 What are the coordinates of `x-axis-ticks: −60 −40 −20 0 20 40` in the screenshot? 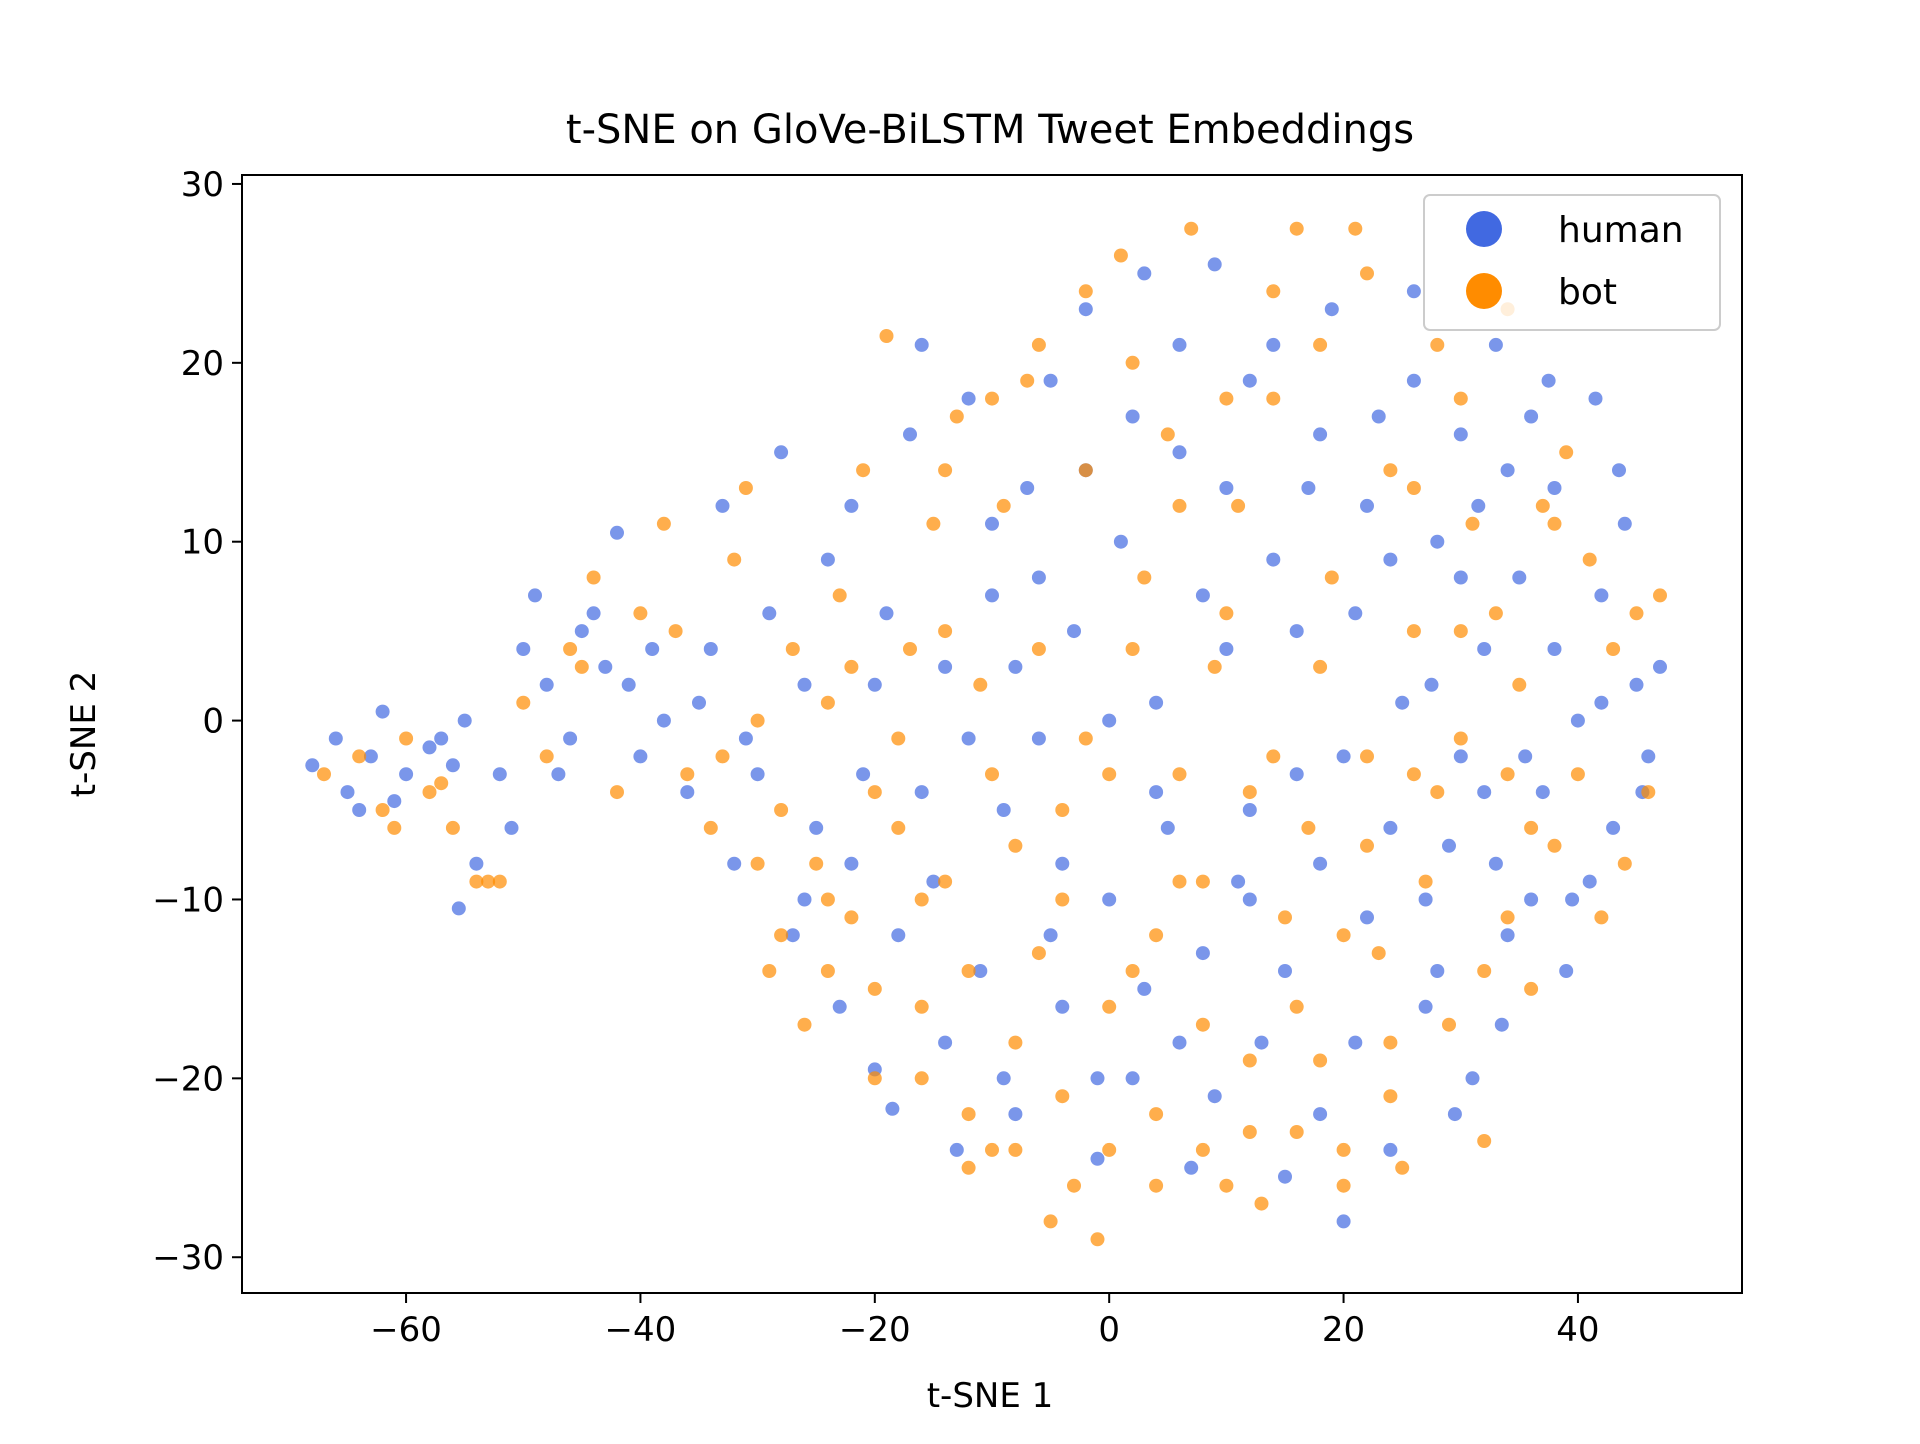 It's located at (985, 1321).